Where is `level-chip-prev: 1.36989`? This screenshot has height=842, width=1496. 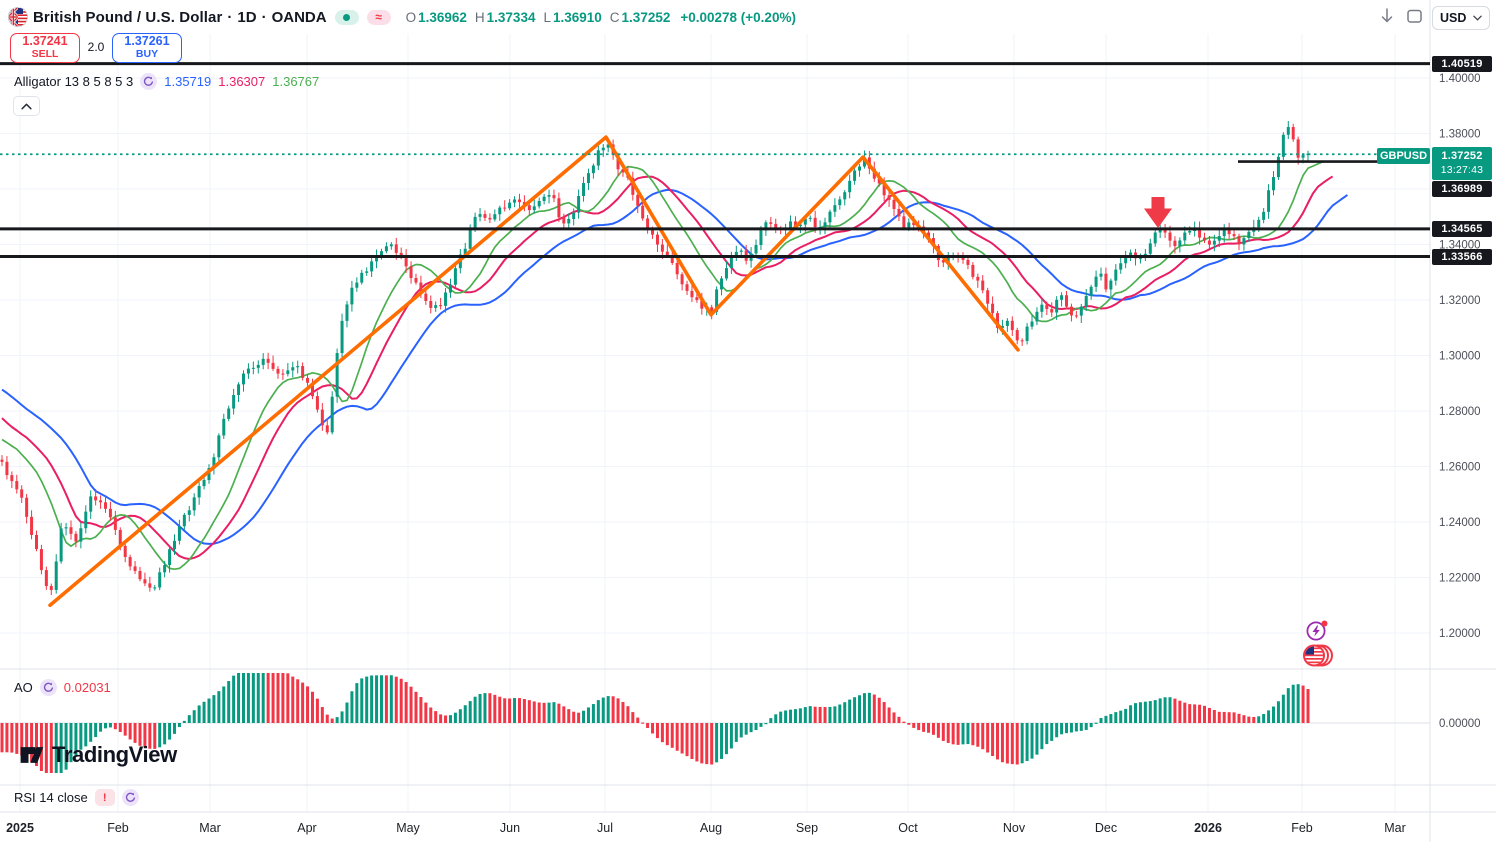
level-chip-prev: 1.36989 is located at coordinates (1462, 189).